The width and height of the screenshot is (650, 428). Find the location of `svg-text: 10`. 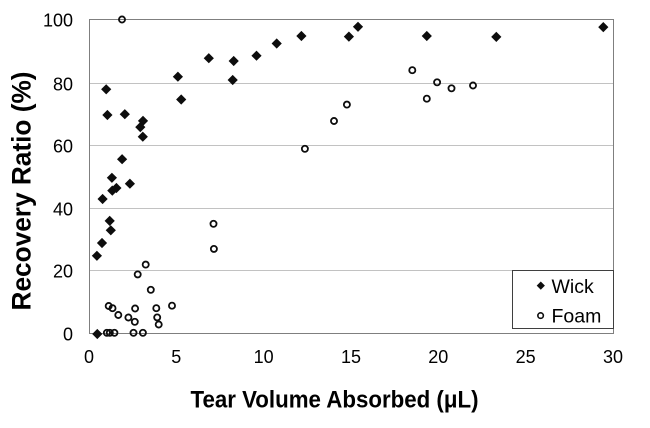

svg-text: 10 is located at coordinates (264, 357).